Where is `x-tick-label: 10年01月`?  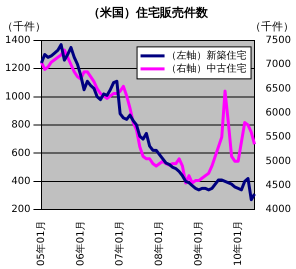
x-tick-label: 10年01月 is located at coordinates (238, 243).